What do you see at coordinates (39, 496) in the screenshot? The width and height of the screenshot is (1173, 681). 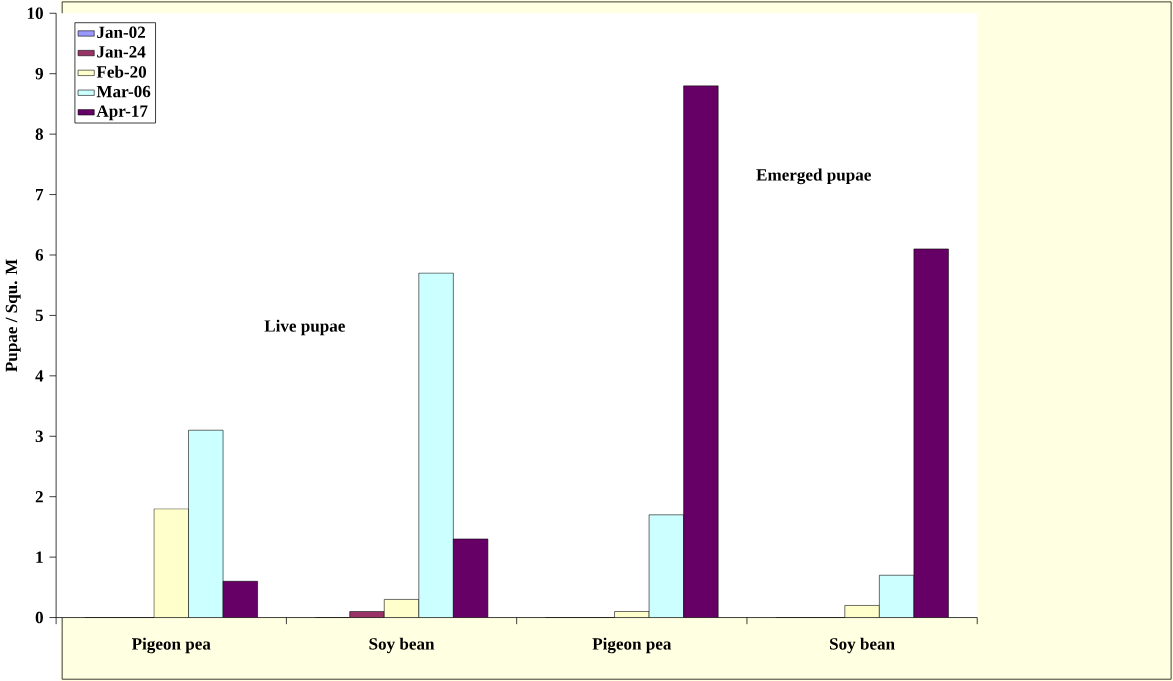 I see `y-tick-label: 2` at bounding box center [39, 496].